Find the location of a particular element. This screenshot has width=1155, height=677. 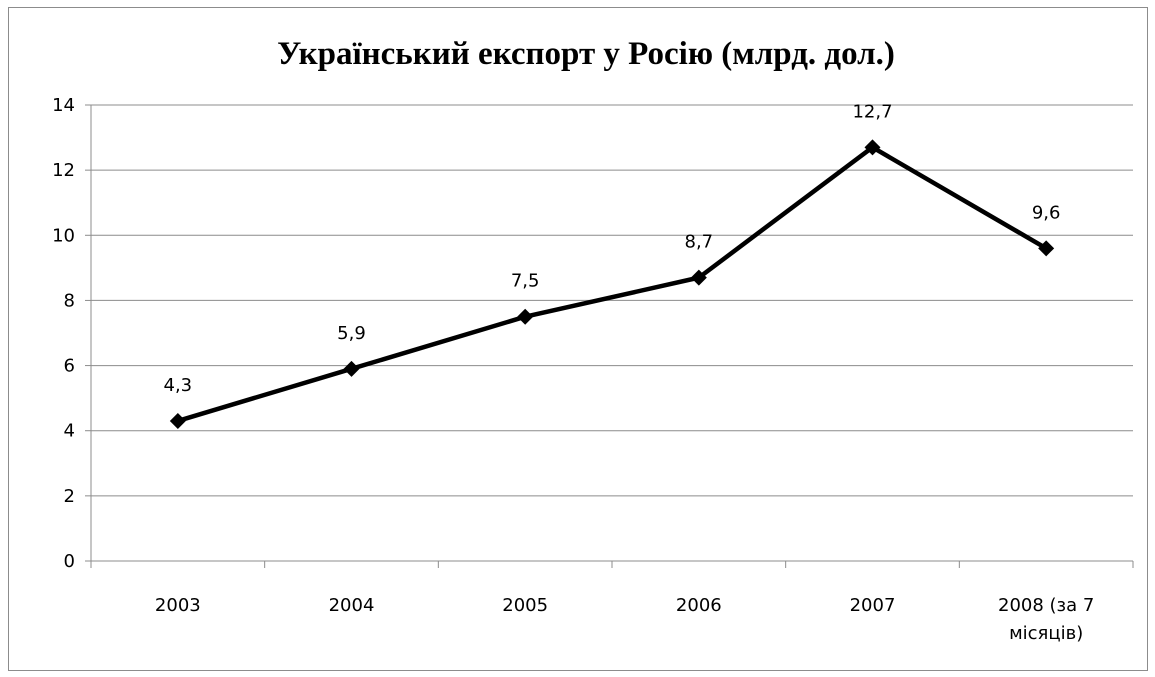

y-tick-label: 4 is located at coordinates (69, 431).